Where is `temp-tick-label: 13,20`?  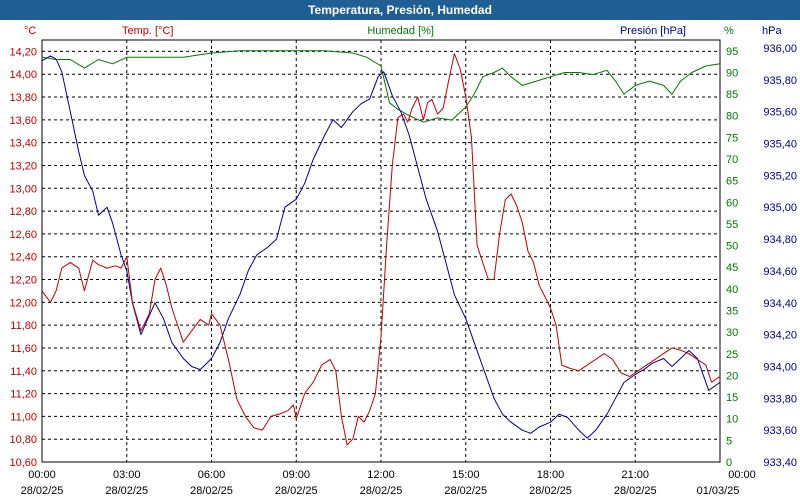
temp-tick-label: 13,20 is located at coordinates (23, 166).